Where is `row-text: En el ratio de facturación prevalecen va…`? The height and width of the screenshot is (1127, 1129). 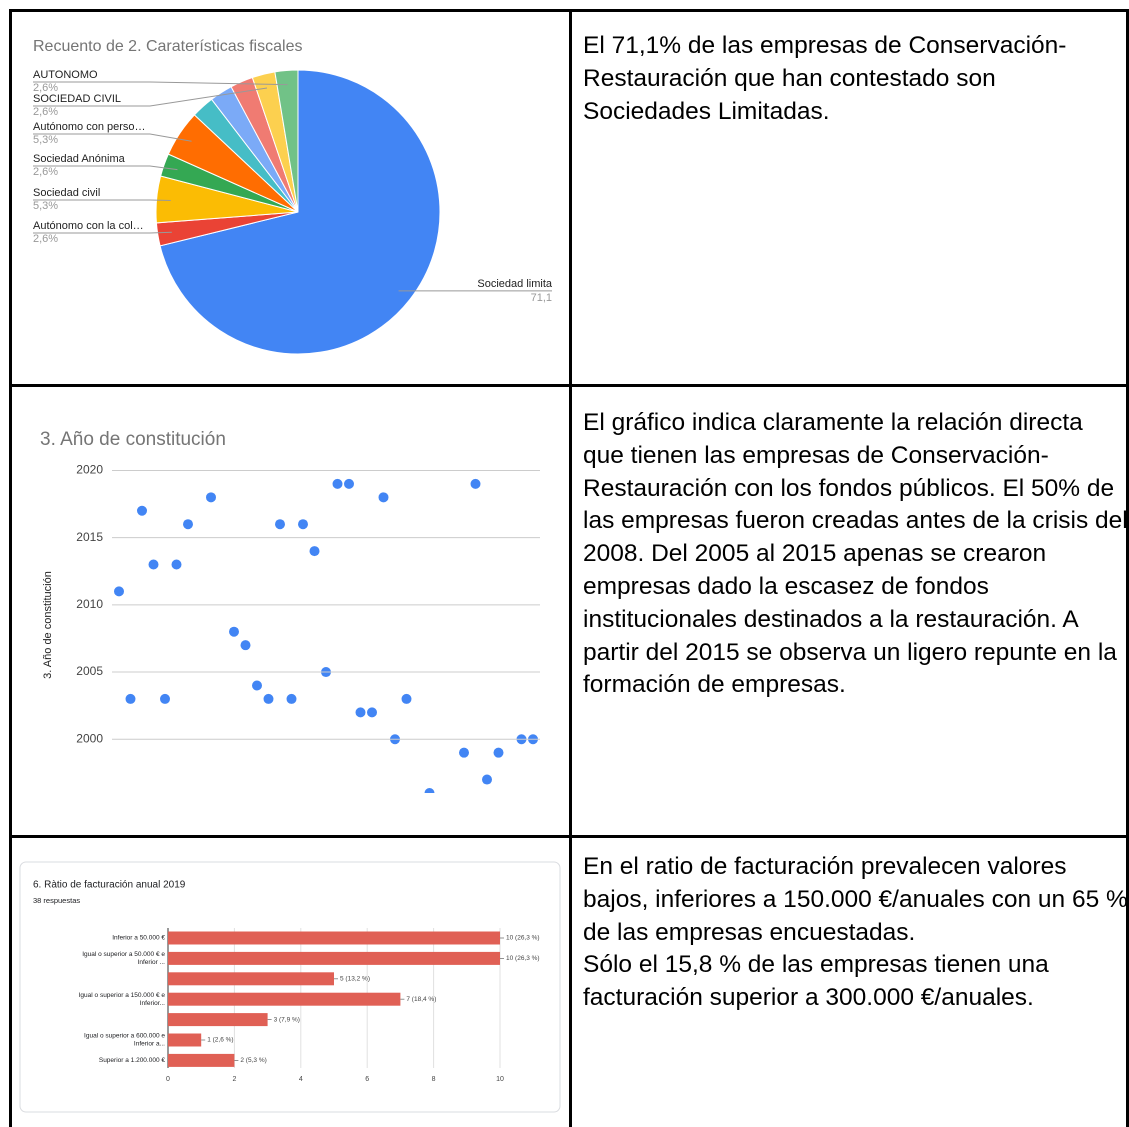
row-text: En el ratio de facturación prevalecen va… is located at coordinates (855, 933).